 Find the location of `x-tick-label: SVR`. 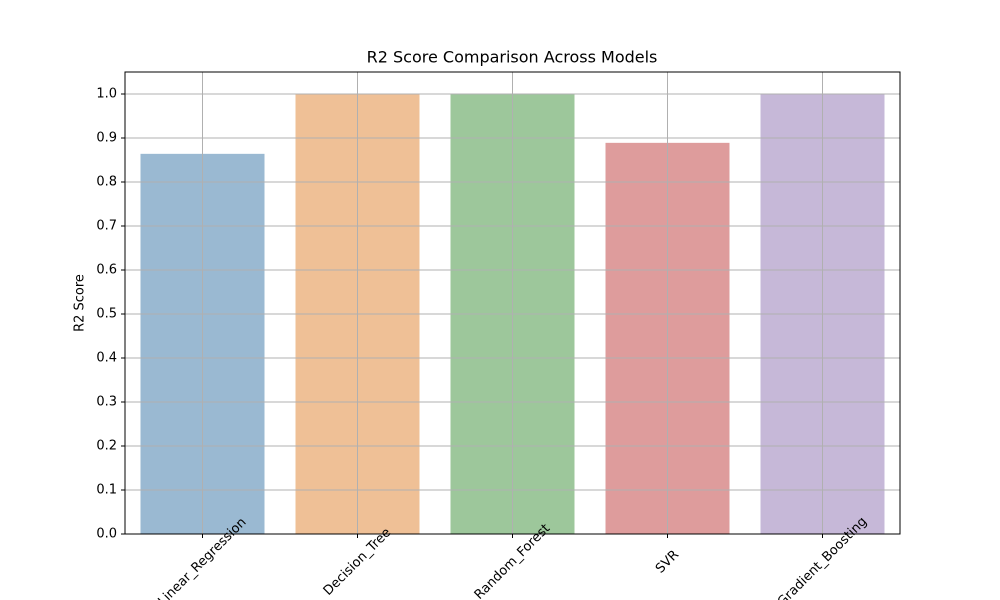

x-tick-label: SVR is located at coordinates (667, 561).